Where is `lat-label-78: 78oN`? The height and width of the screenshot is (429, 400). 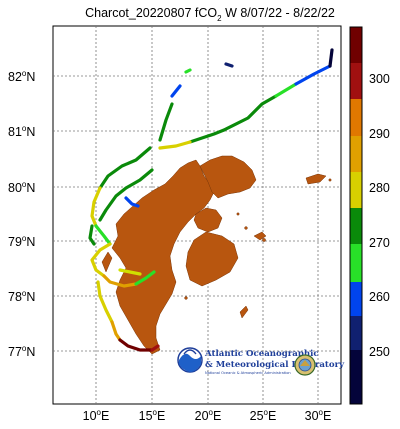
lat-label-78: 78oN is located at coordinates (21, 296).